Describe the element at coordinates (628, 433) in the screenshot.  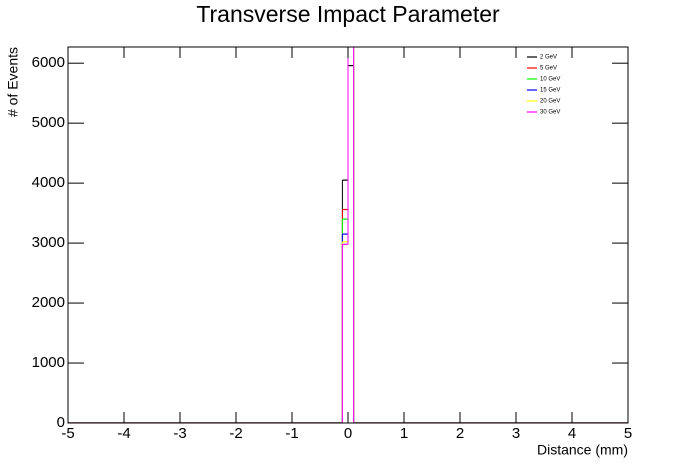
I see `x-tick-label: 5` at that location.